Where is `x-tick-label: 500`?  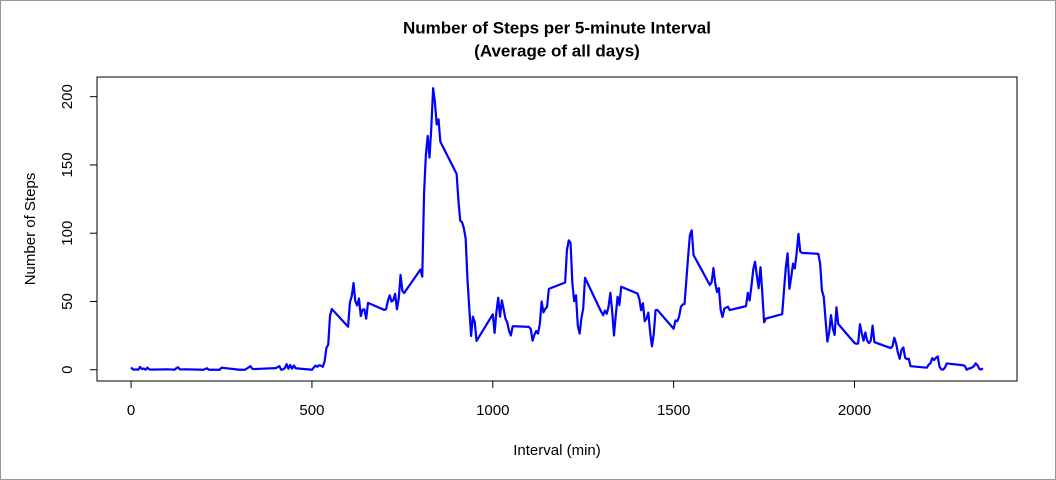
x-tick-label: 500 is located at coordinates (311, 410).